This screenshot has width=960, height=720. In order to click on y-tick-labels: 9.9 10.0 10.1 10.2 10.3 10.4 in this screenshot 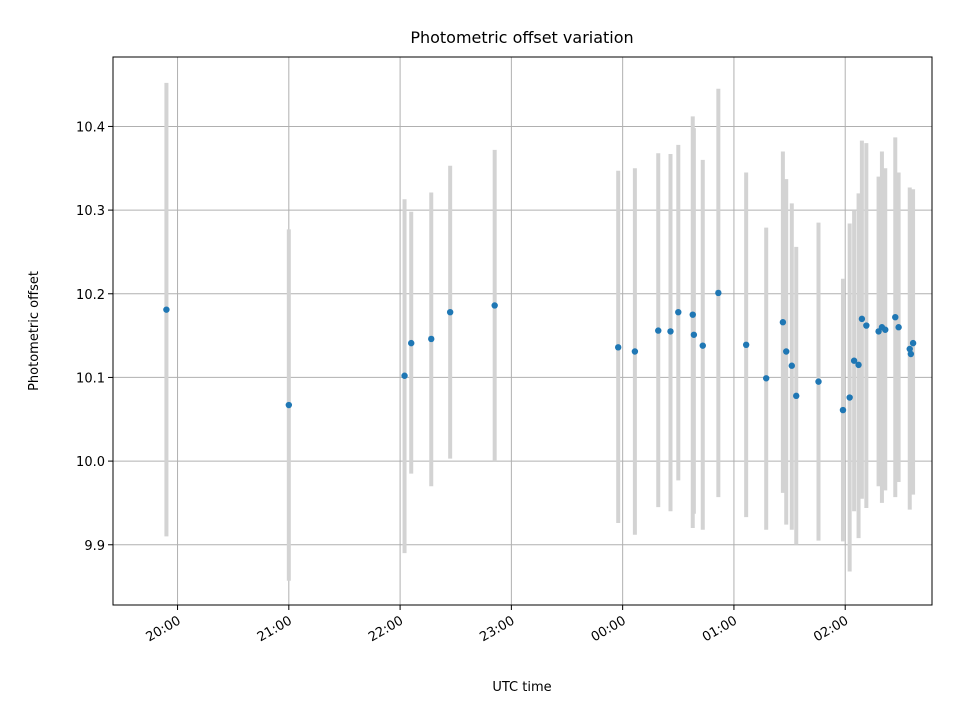, I will do `click(90, 336)`.